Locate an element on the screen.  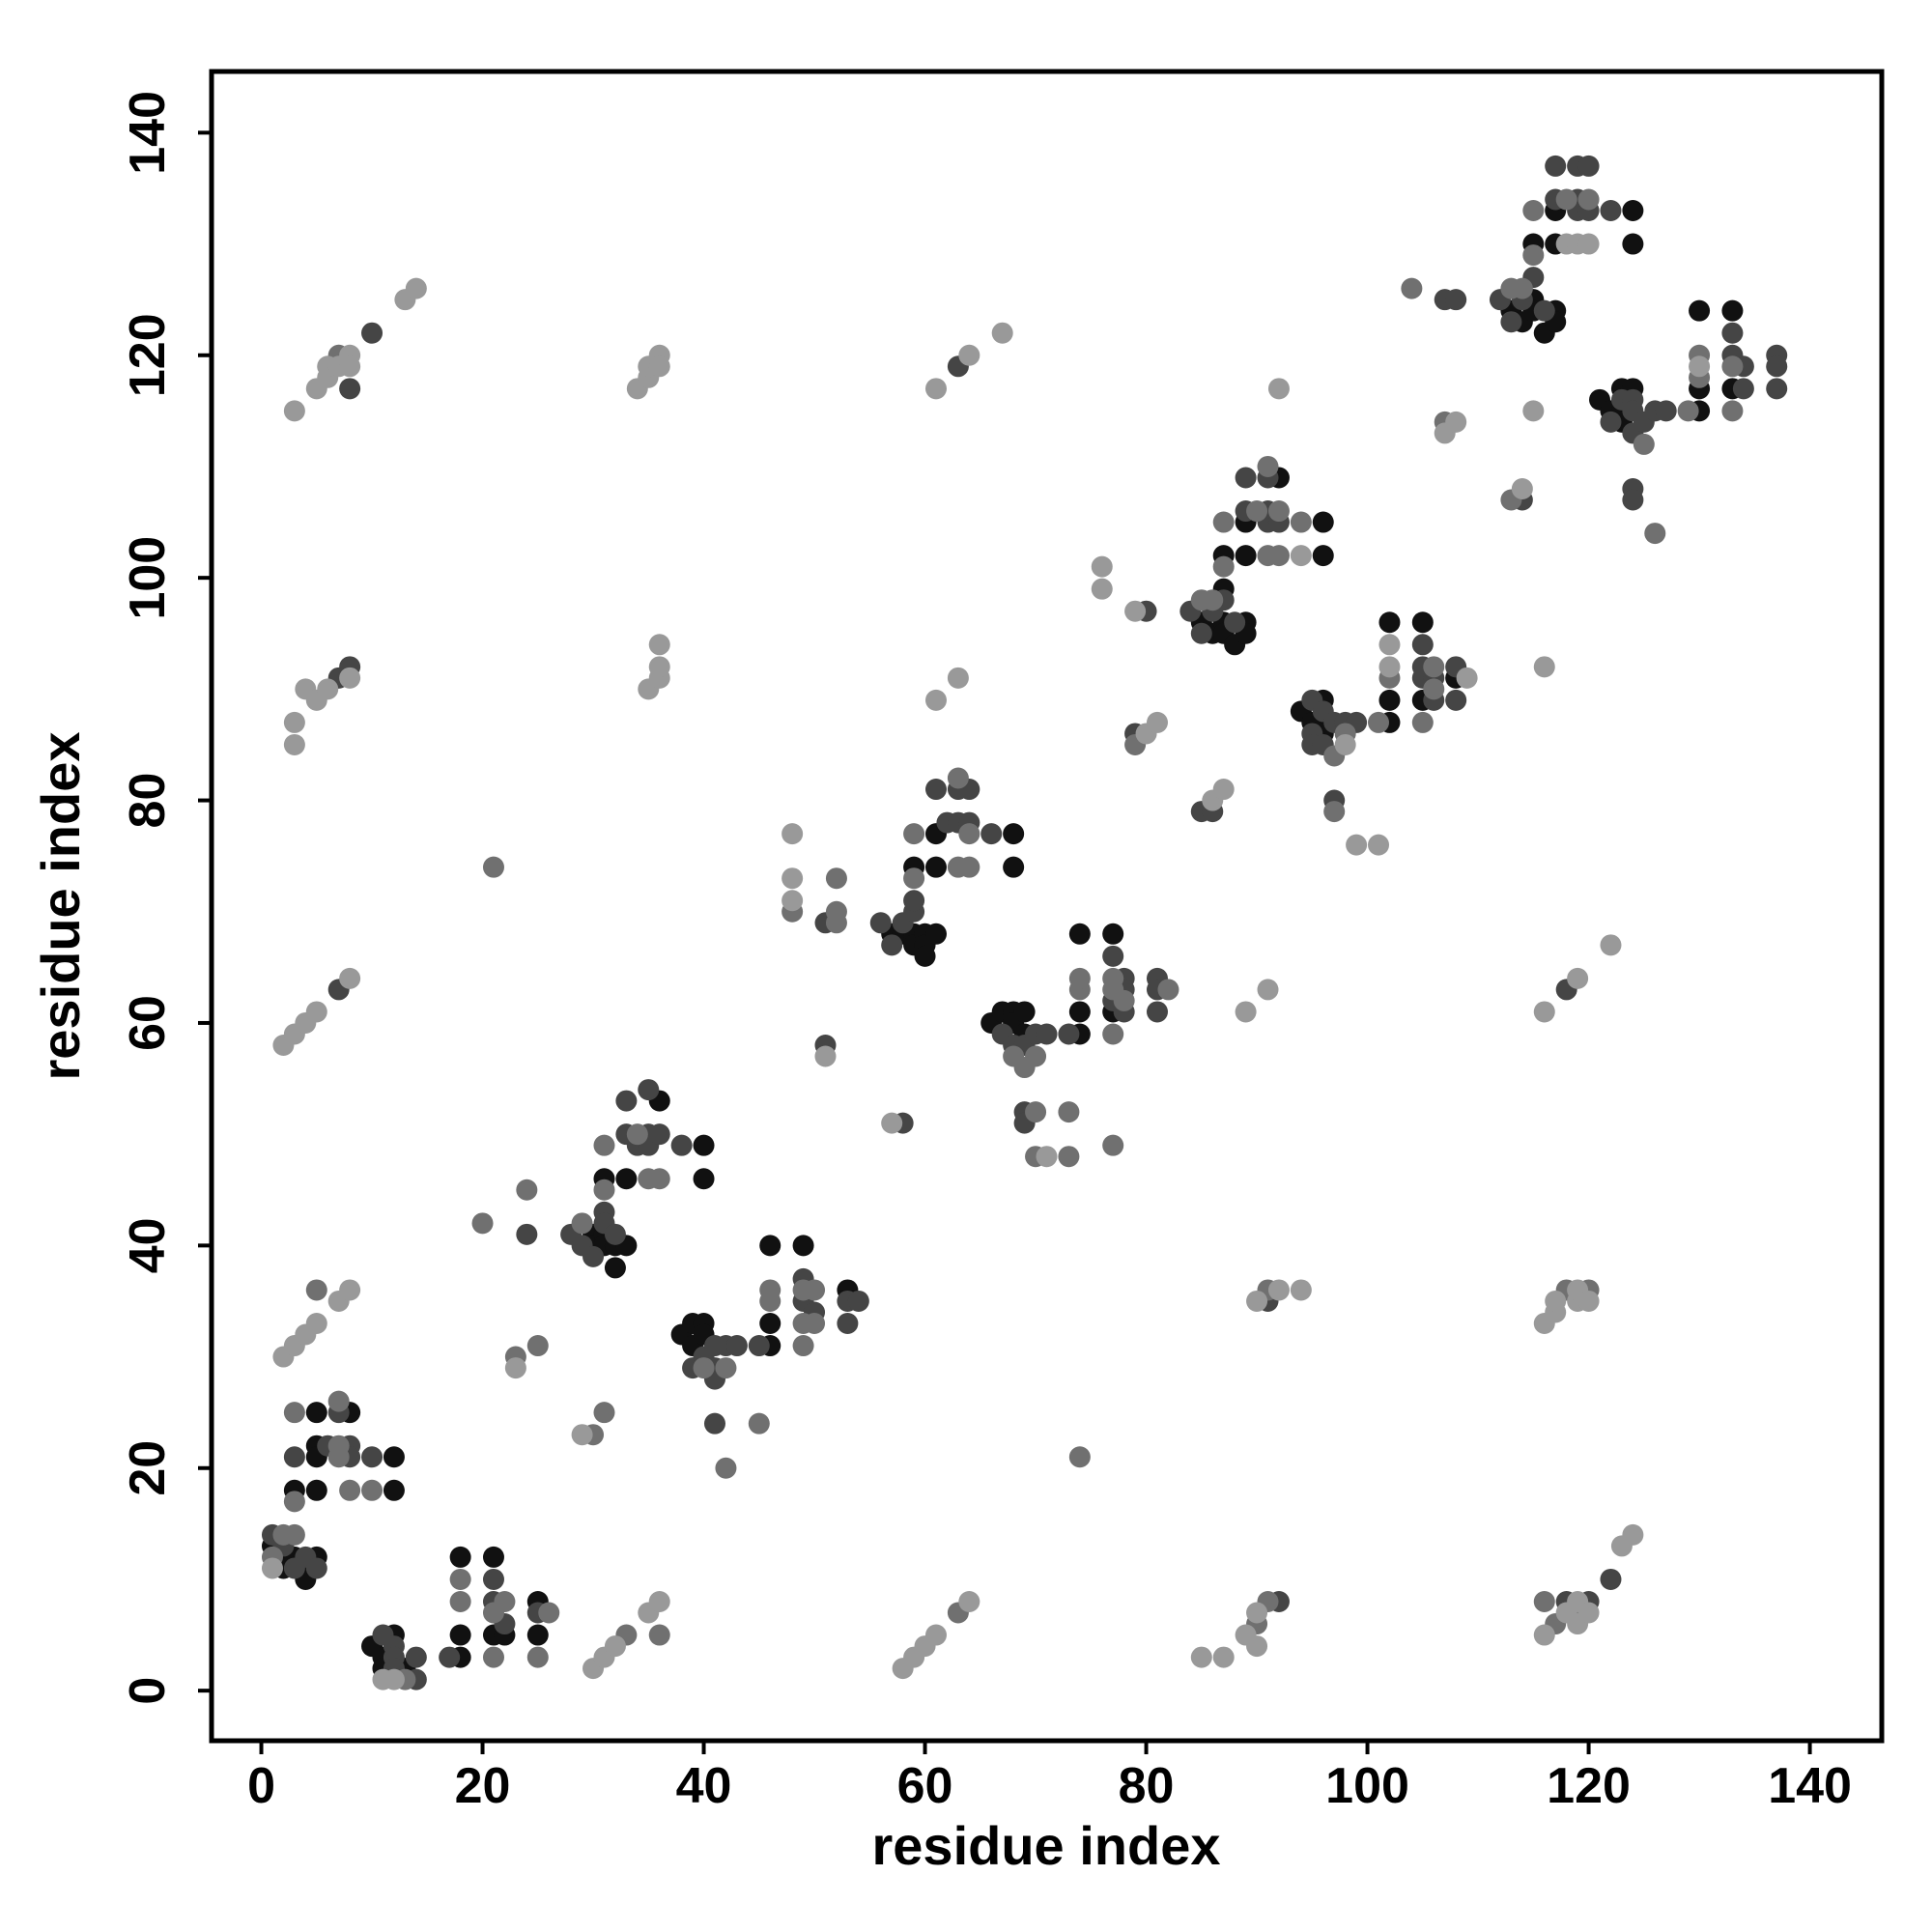
y-tick-label: 80 is located at coordinates (148, 801).